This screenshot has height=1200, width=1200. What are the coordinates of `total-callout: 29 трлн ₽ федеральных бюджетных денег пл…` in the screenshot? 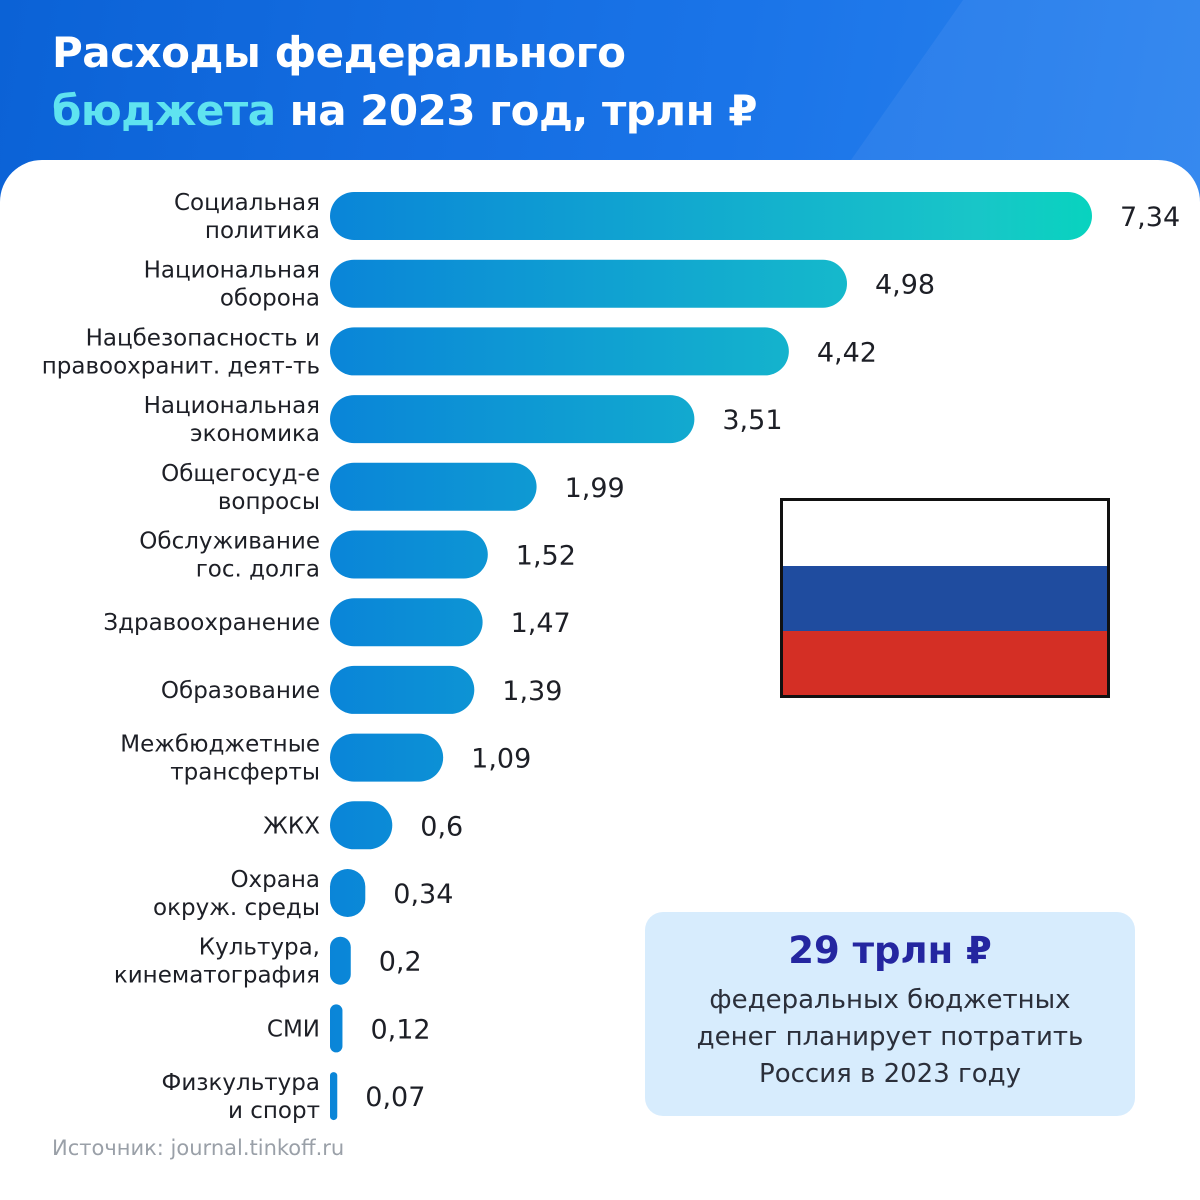 It's located at (890, 1014).